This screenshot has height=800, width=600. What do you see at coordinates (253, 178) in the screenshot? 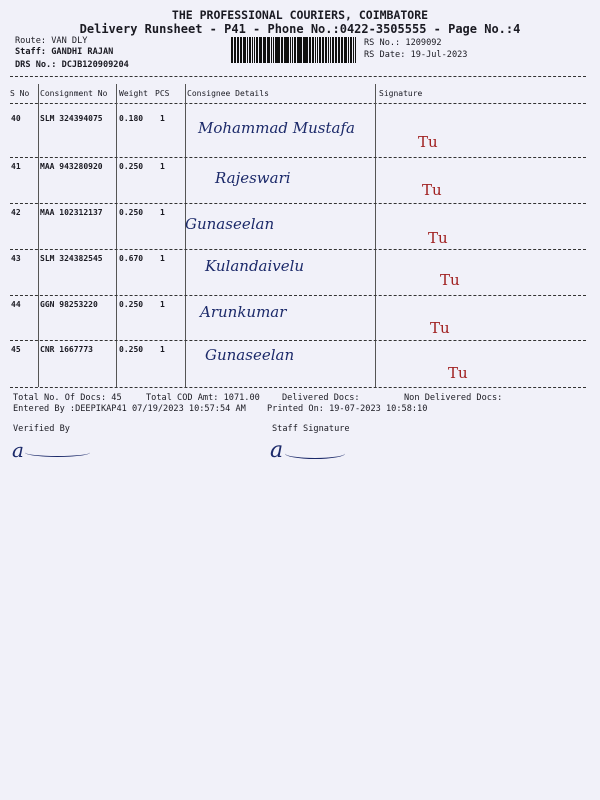
I see `row-consignee-handwritten: Rajeswari` at bounding box center [253, 178].